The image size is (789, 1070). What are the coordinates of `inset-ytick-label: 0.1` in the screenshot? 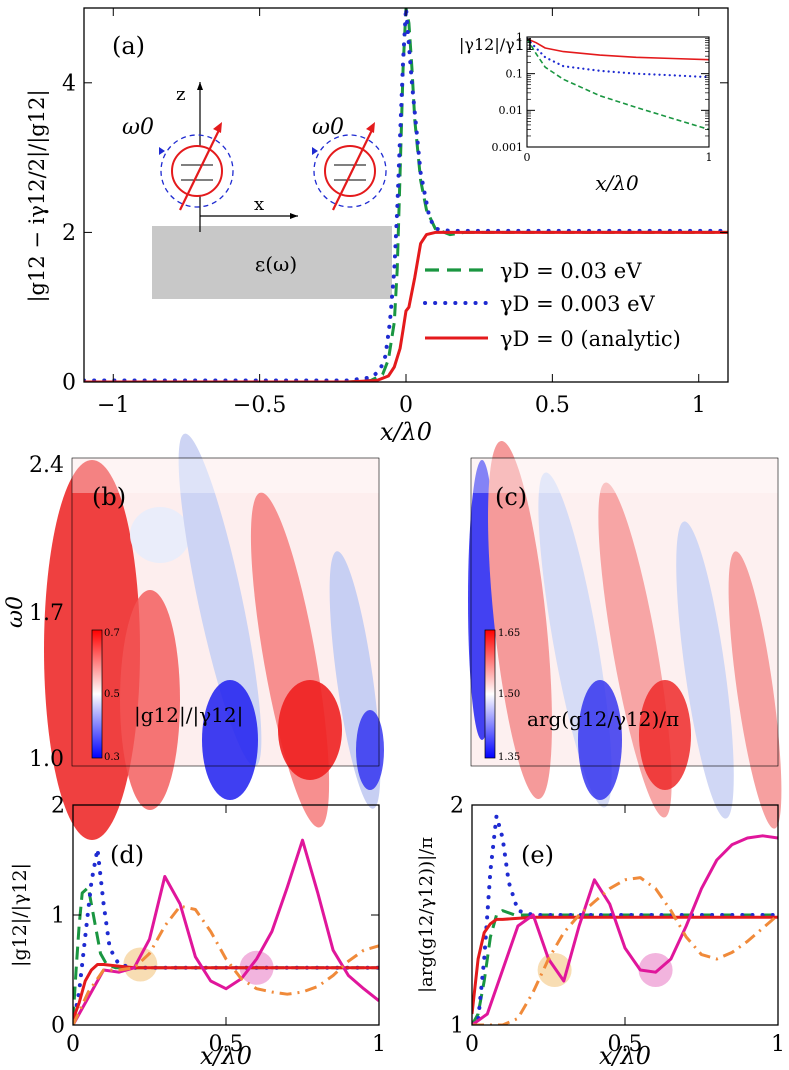 It's located at (515, 74).